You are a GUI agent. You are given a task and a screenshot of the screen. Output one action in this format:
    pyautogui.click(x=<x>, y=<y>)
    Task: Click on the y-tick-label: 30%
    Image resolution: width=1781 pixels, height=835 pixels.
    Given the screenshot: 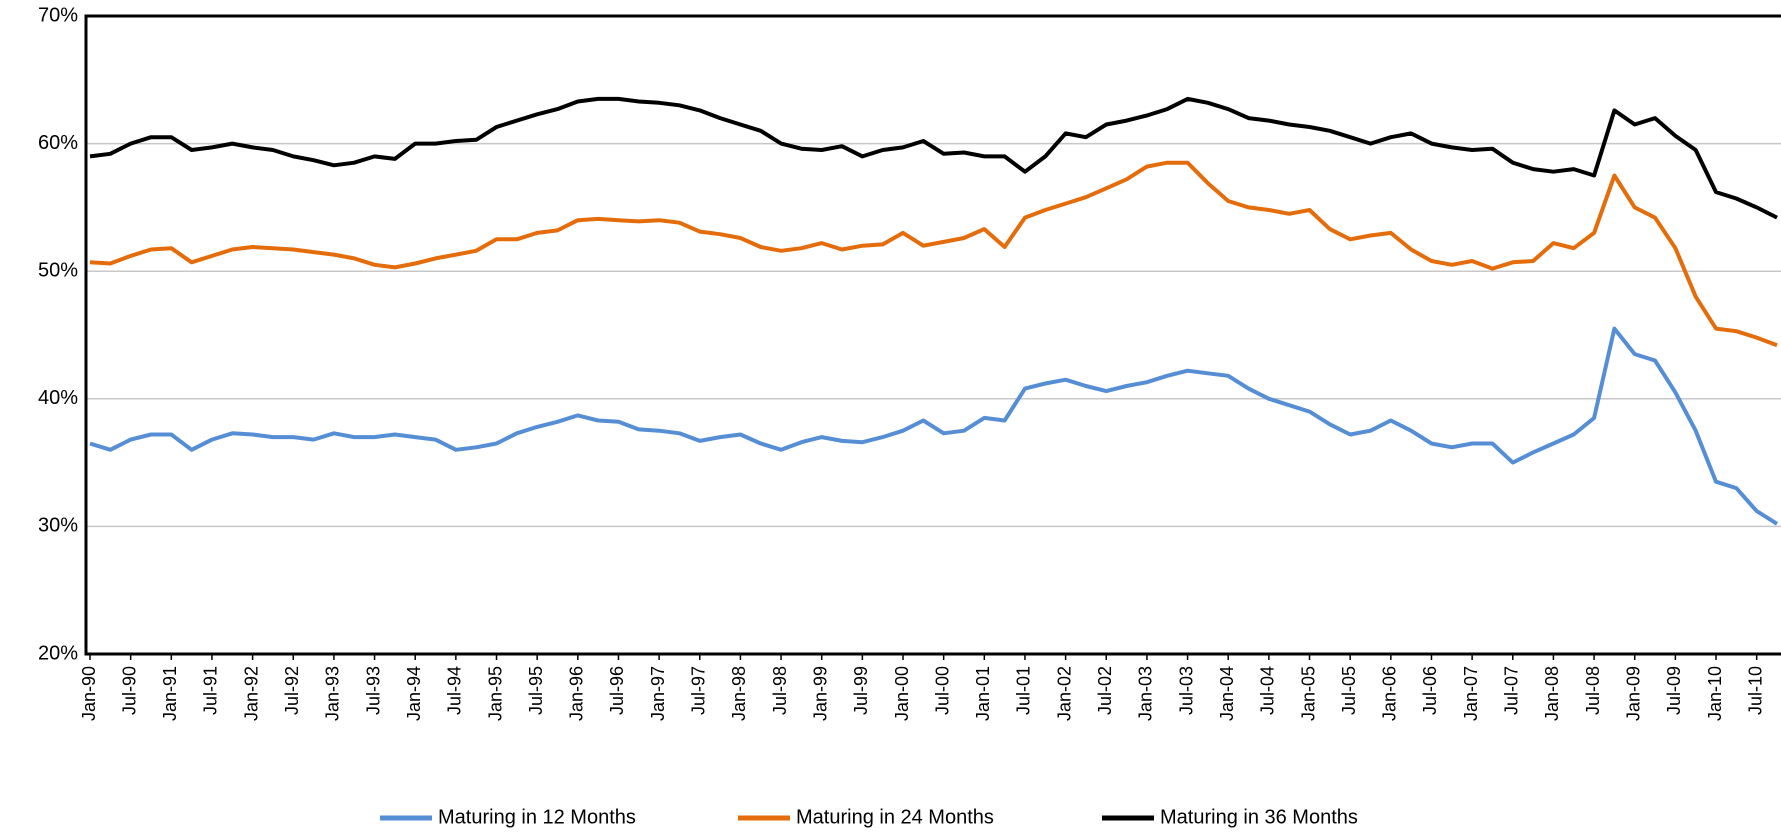 What is the action you would take?
    pyautogui.click(x=58, y=526)
    